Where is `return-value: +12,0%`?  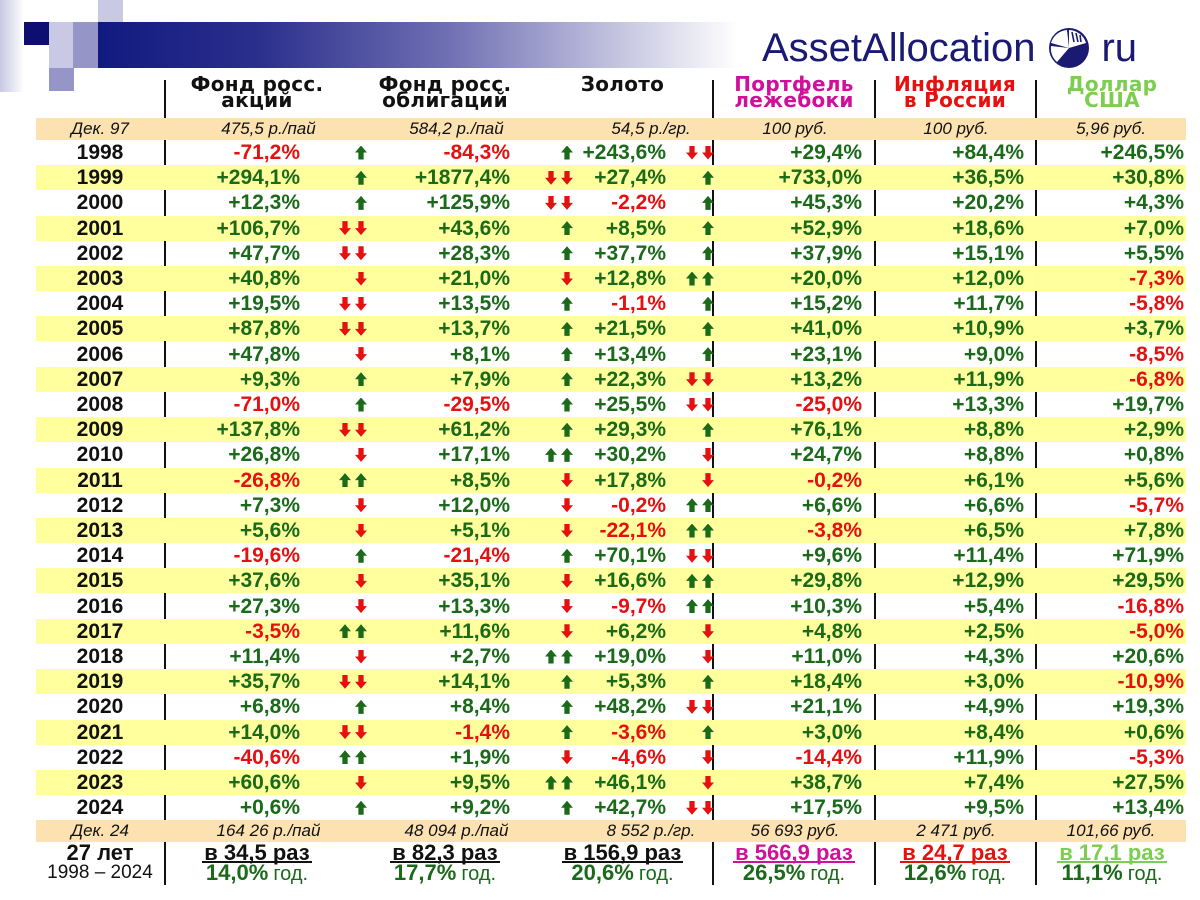
return-value: +12,0% is located at coordinates (988, 278).